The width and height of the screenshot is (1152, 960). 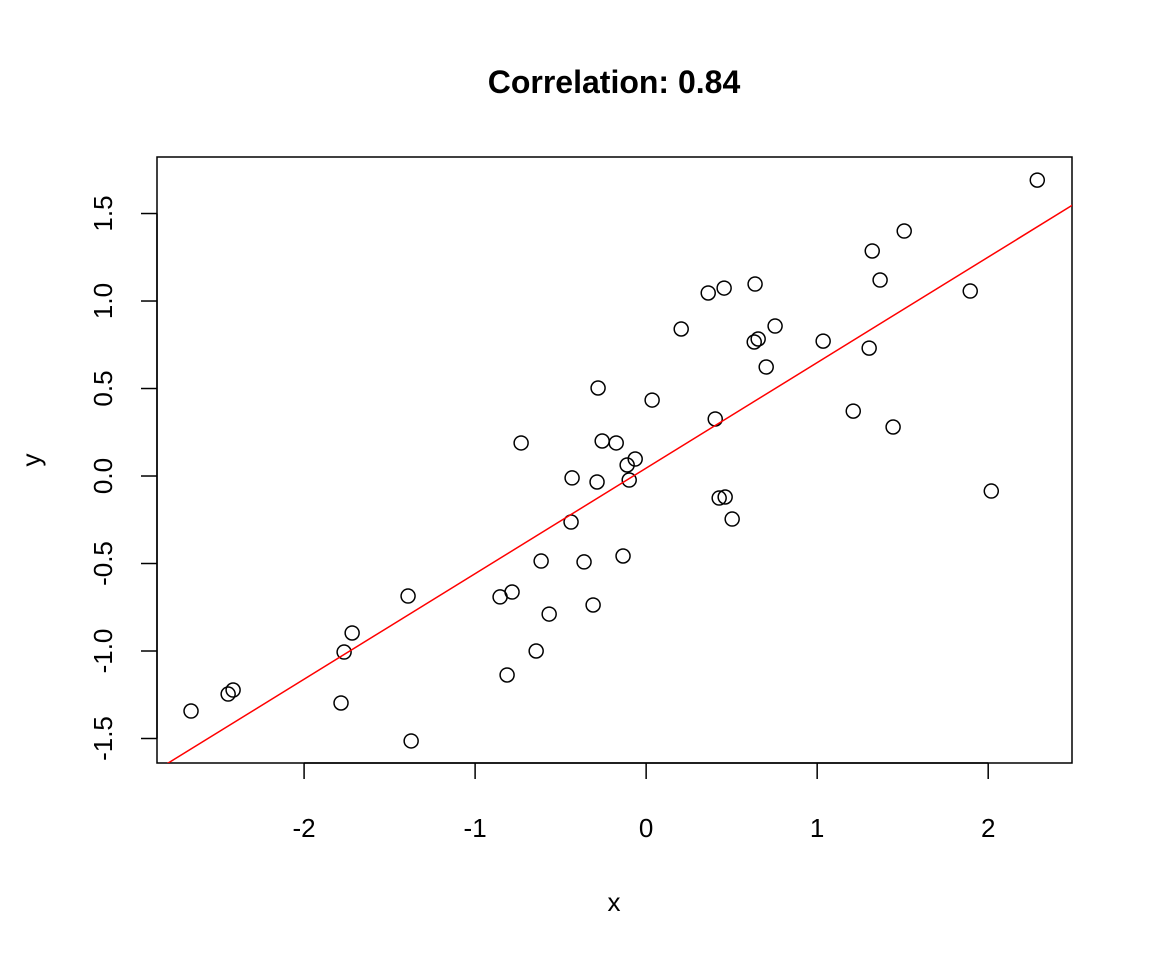 What do you see at coordinates (475, 828) in the screenshot?
I see `x-tick-label: -1` at bounding box center [475, 828].